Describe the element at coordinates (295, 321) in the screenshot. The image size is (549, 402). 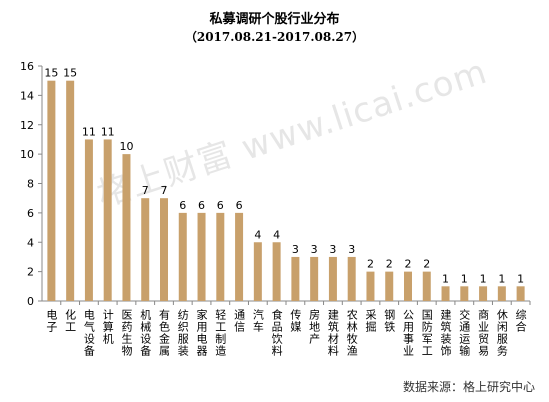
I see `x-tick-label: 传媒` at that location.